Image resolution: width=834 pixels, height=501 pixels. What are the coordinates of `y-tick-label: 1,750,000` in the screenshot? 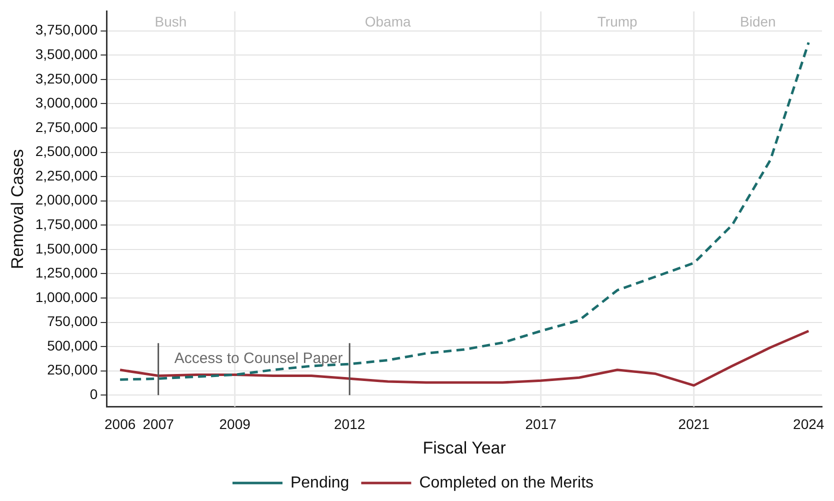 It's located at (66, 224).